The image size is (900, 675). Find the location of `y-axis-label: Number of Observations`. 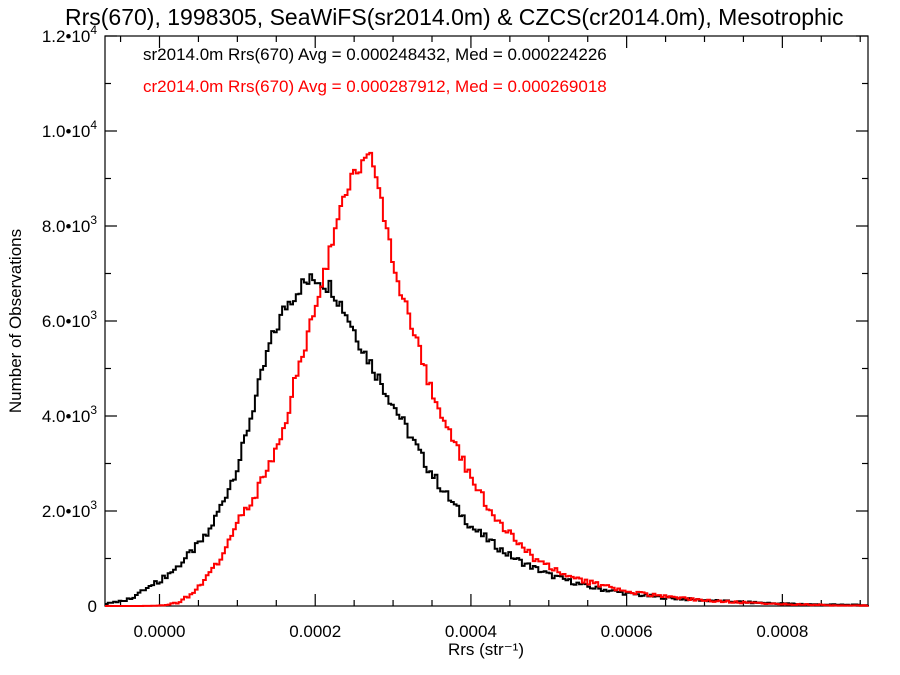

y-axis-label: Number of Observations is located at coordinates (15, 321).